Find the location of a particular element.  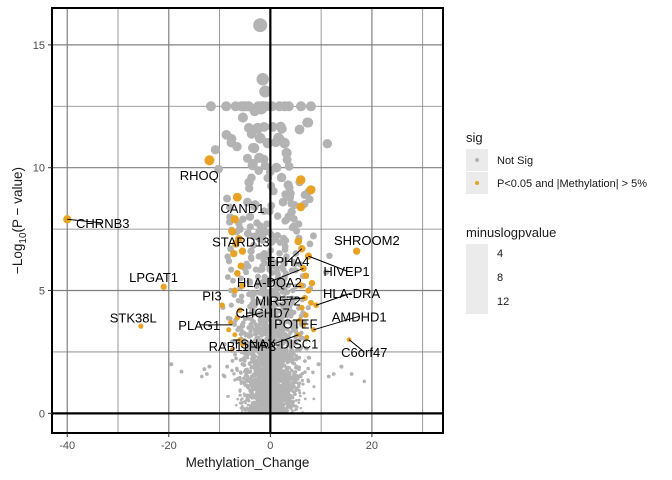

gene-label: TSNAX-DISC1 is located at coordinates (275, 343).